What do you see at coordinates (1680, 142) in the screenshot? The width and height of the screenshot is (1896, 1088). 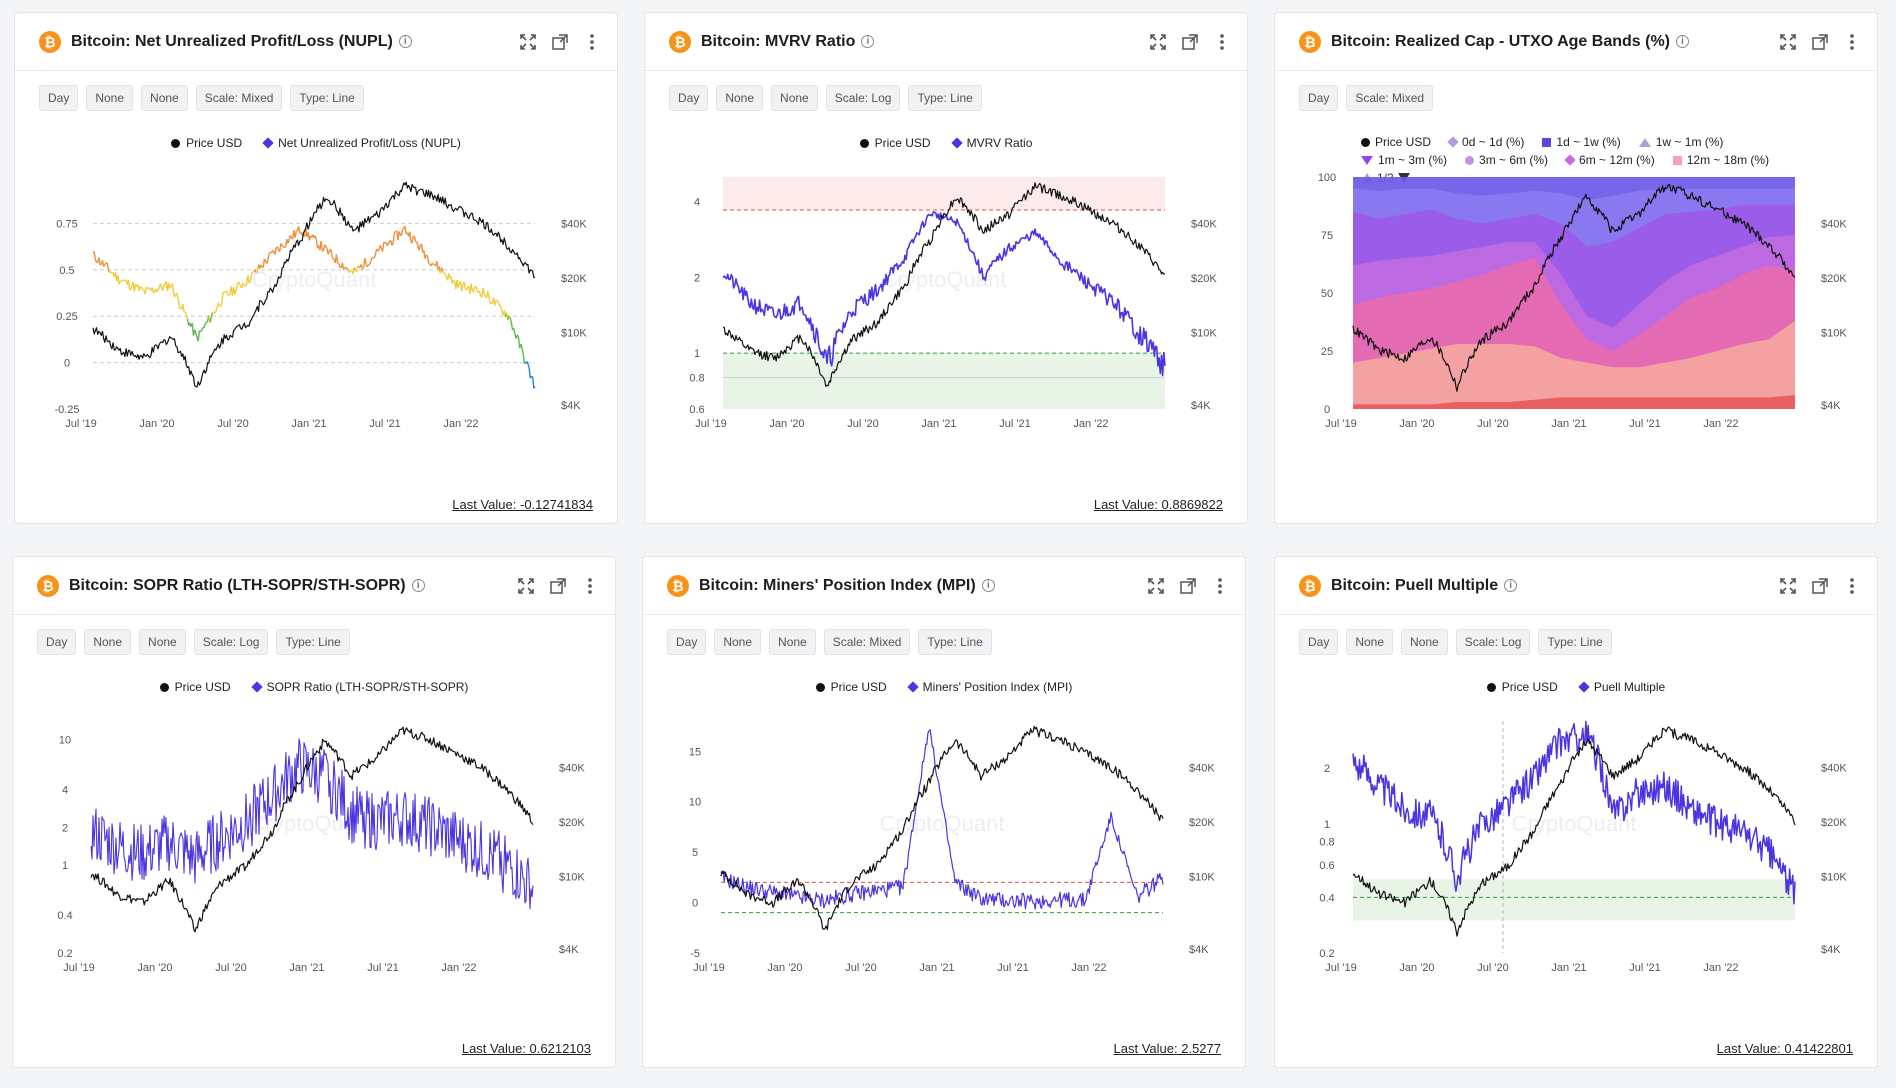 I see `legend-item-1w-1m: 1w ~ 1m (%)` at bounding box center [1680, 142].